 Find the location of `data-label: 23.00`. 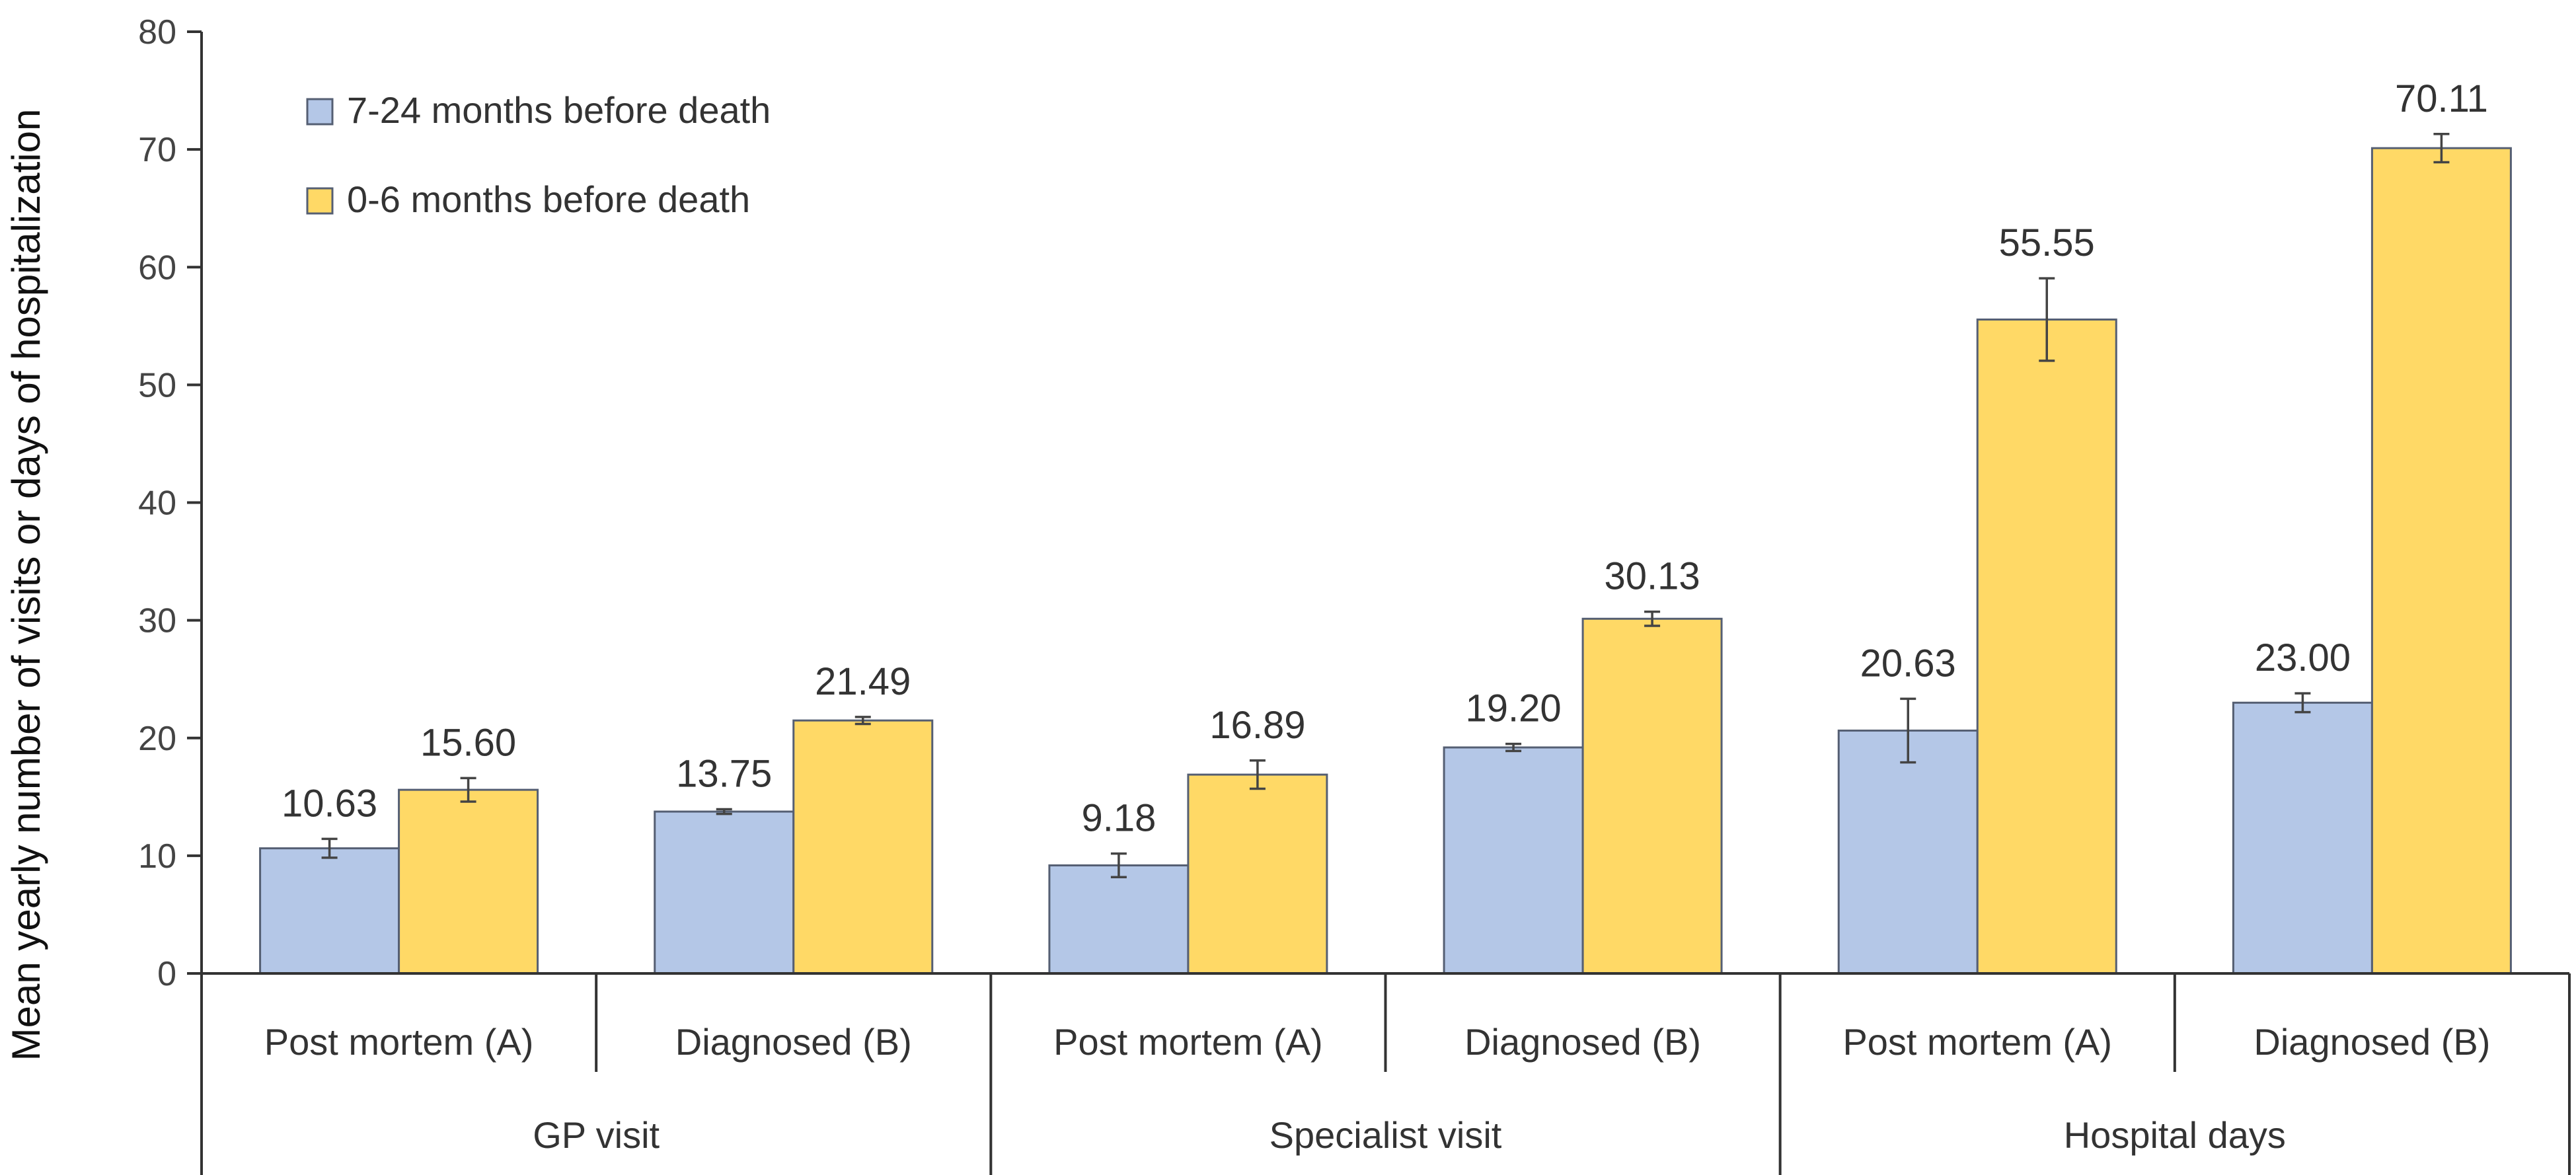

data-label: 23.00 is located at coordinates (2303, 657).